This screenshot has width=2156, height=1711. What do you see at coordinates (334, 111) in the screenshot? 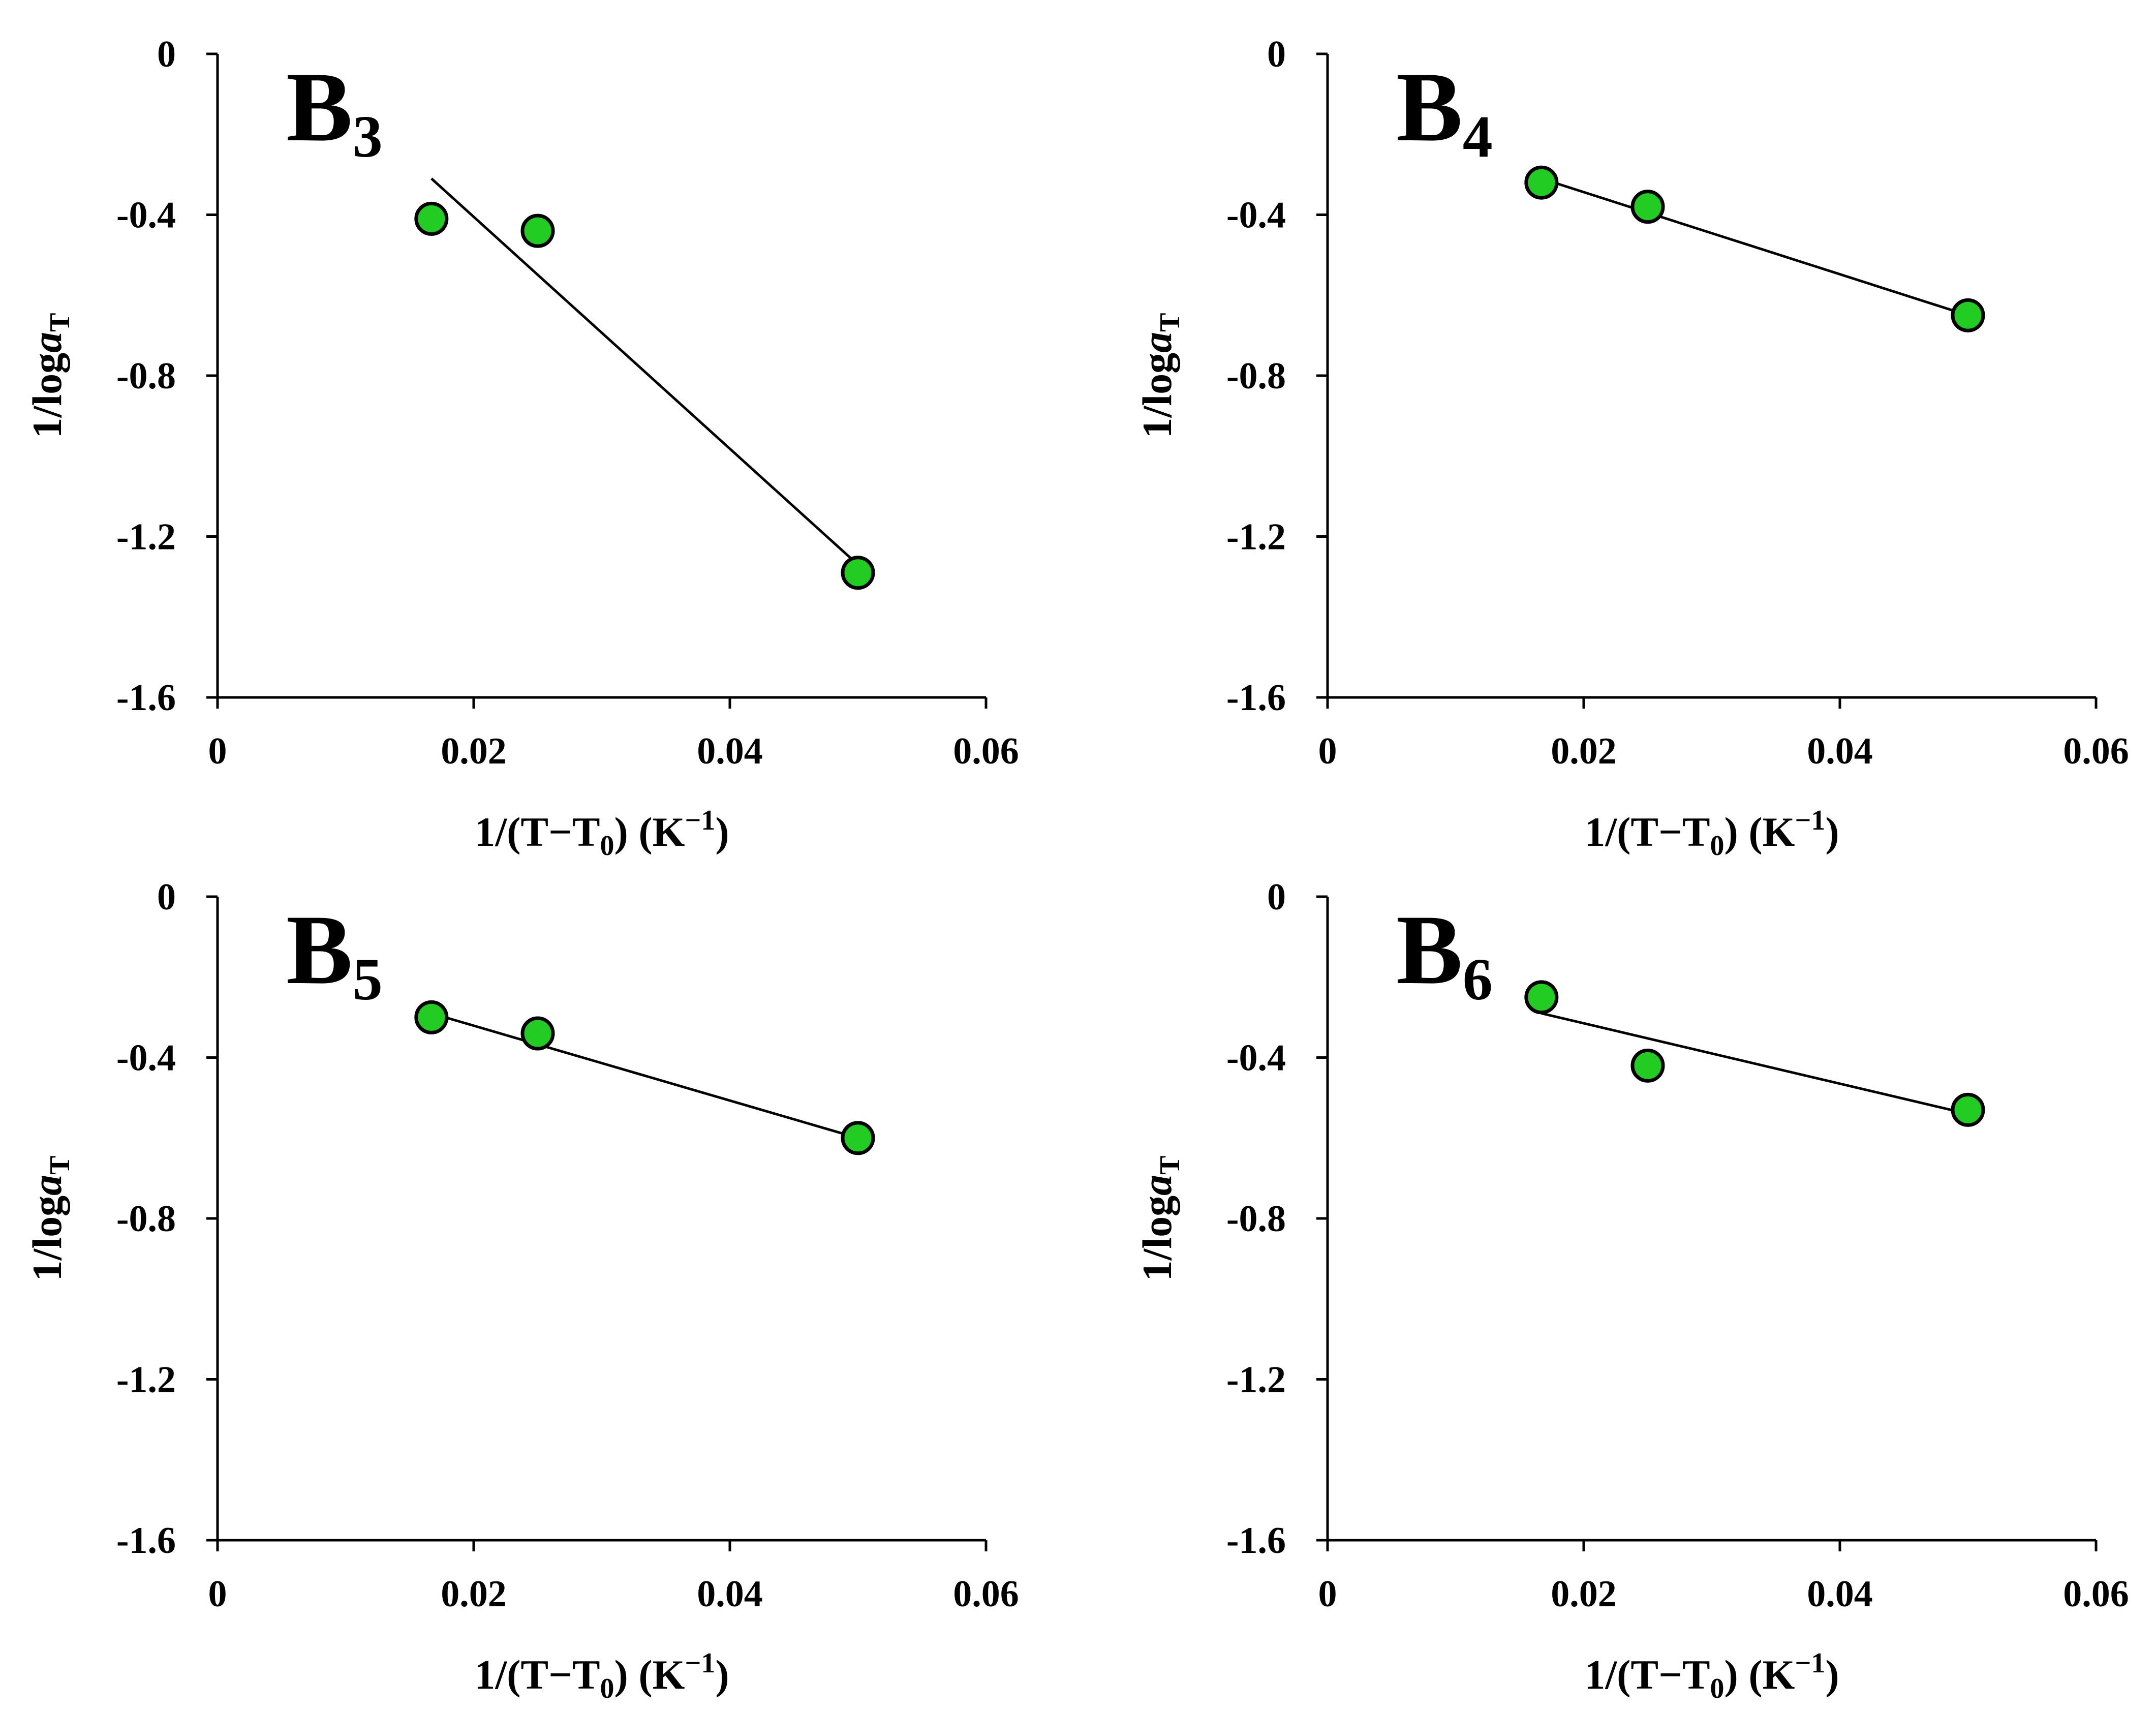
I see `panel-label: B3` at bounding box center [334, 111].